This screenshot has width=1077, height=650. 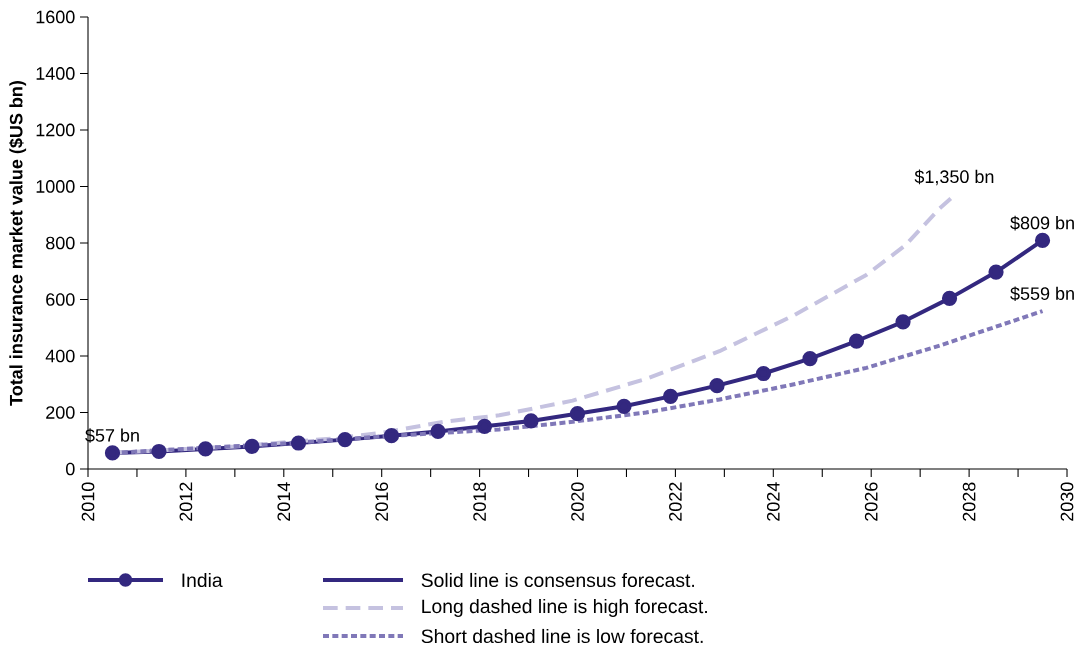 What do you see at coordinates (70, 469) in the screenshot?
I see `y-tick-label: 0` at bounding box center [70, 469].